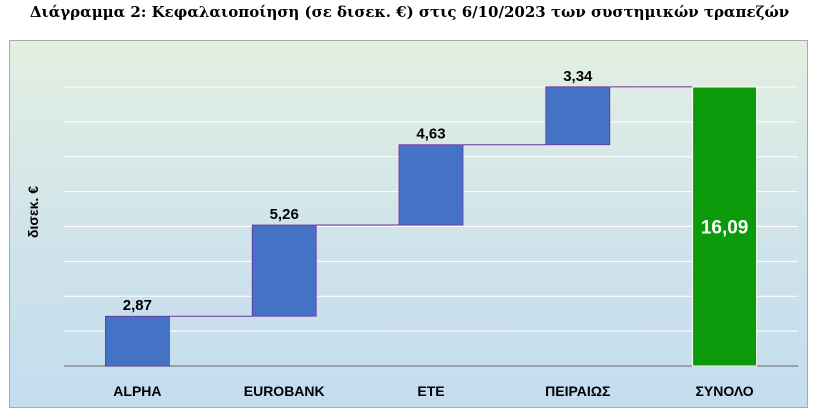 This screenshot has height=419, width=819. Describe the element at coordinates (724, 391) in the screenshot. I see `category-label: ΣΥΝΟΛΟ` at that location.